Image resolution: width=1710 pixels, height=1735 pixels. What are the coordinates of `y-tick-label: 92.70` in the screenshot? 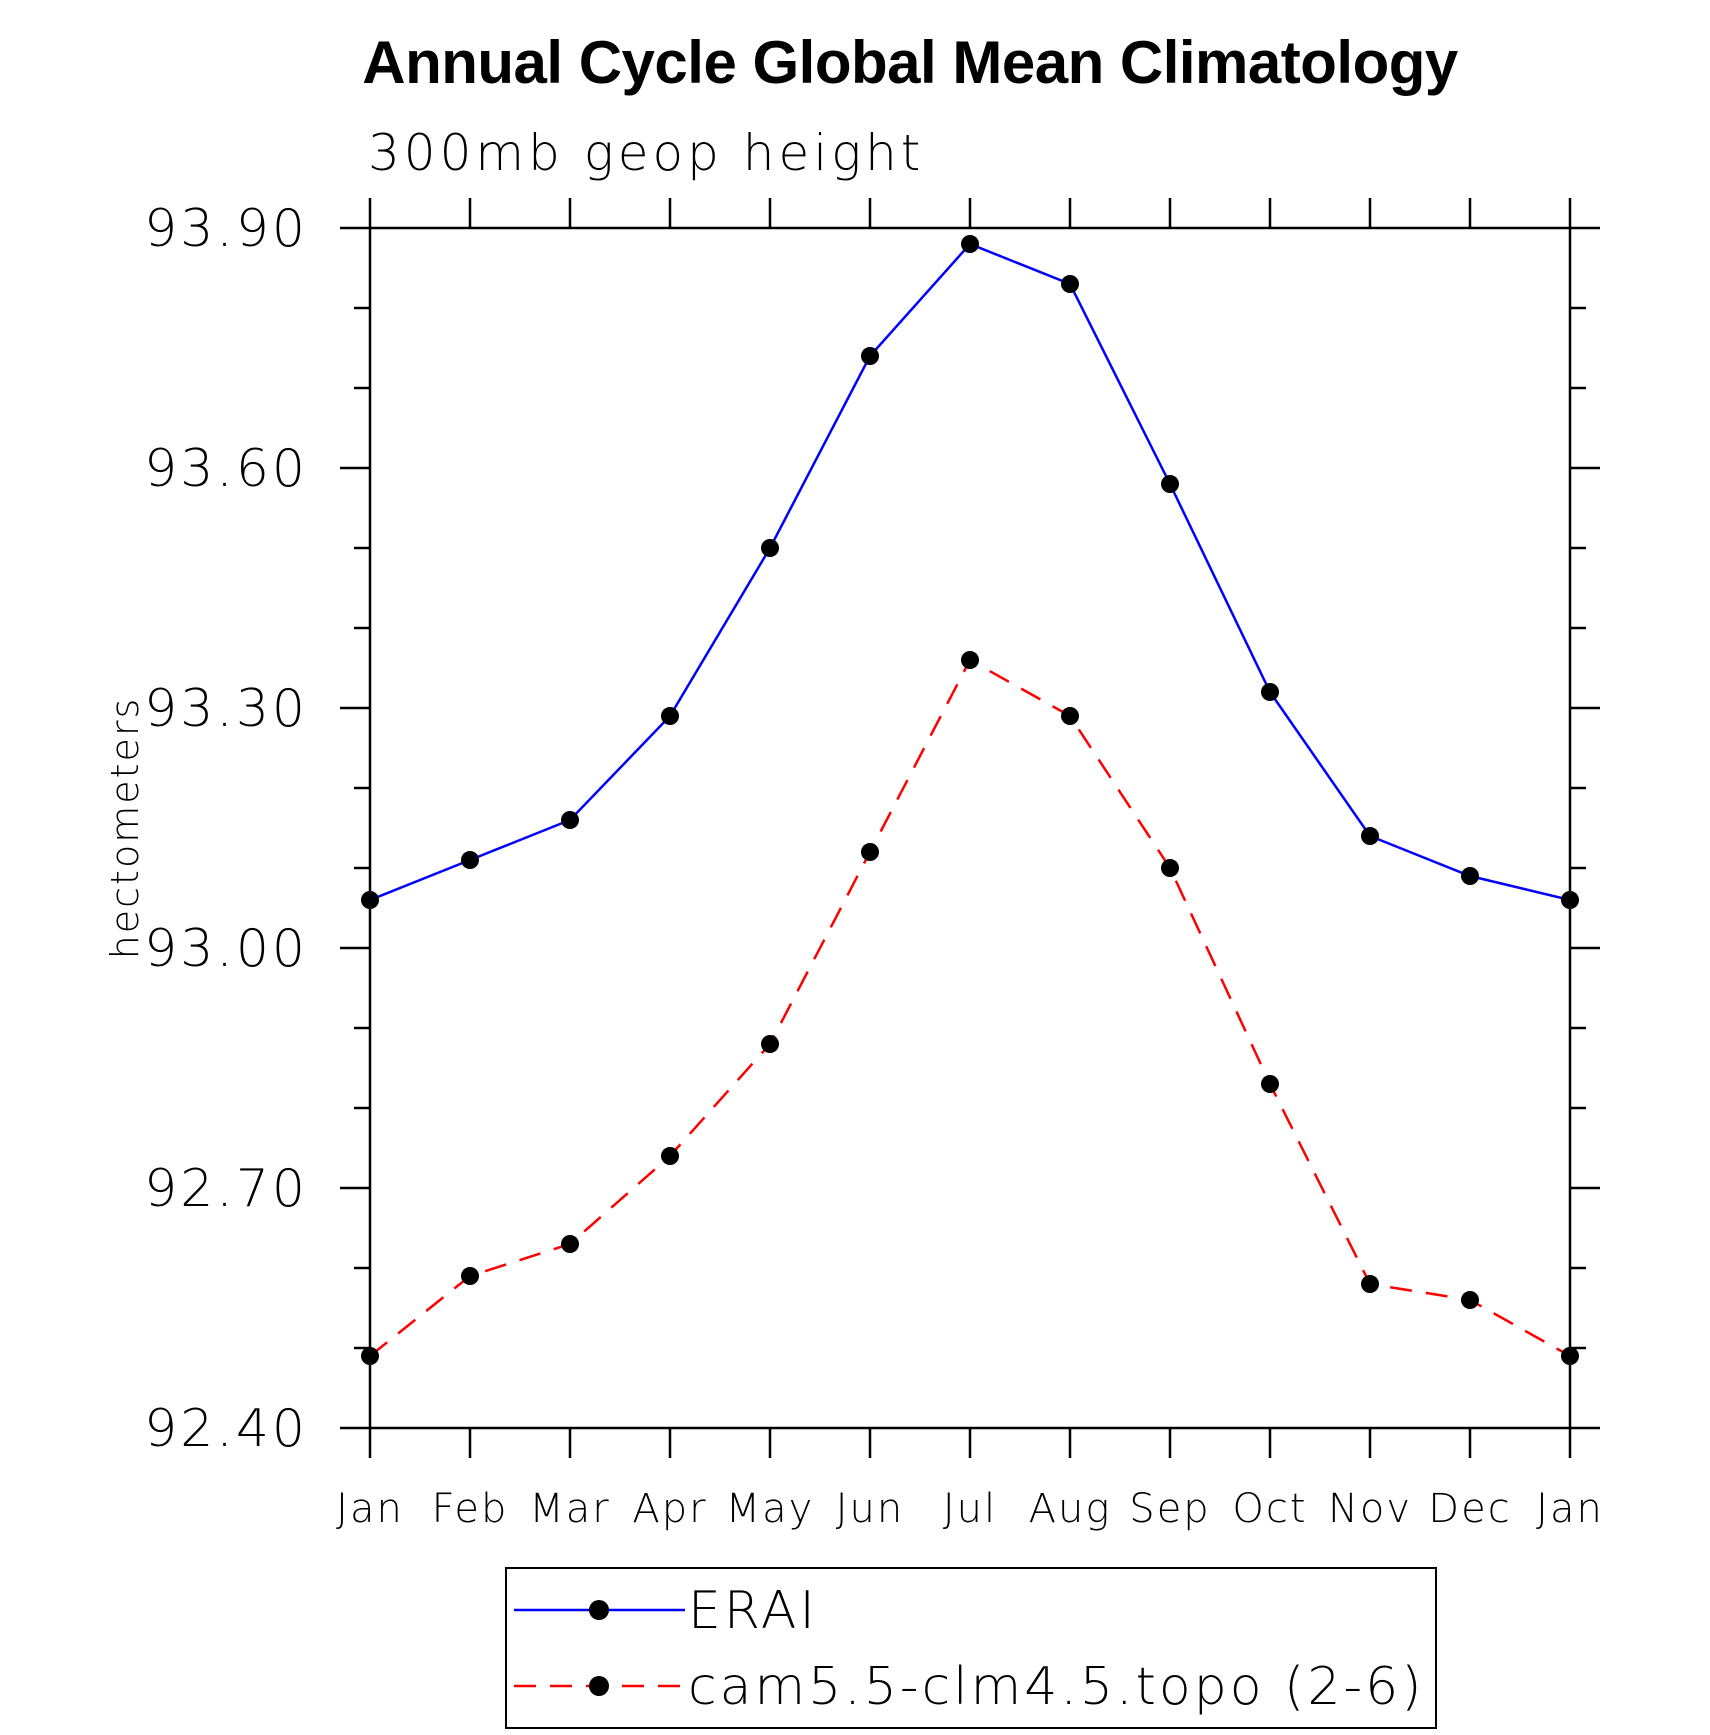 It's located at (226, 1189).